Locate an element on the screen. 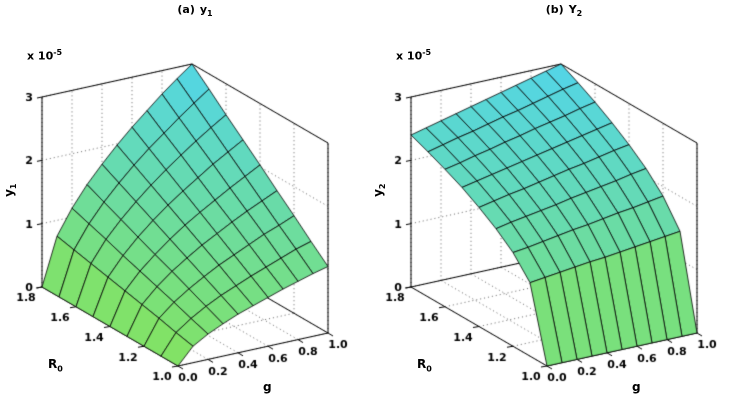  z-axis-label-b-base: y is located at coordinates (377, 193).